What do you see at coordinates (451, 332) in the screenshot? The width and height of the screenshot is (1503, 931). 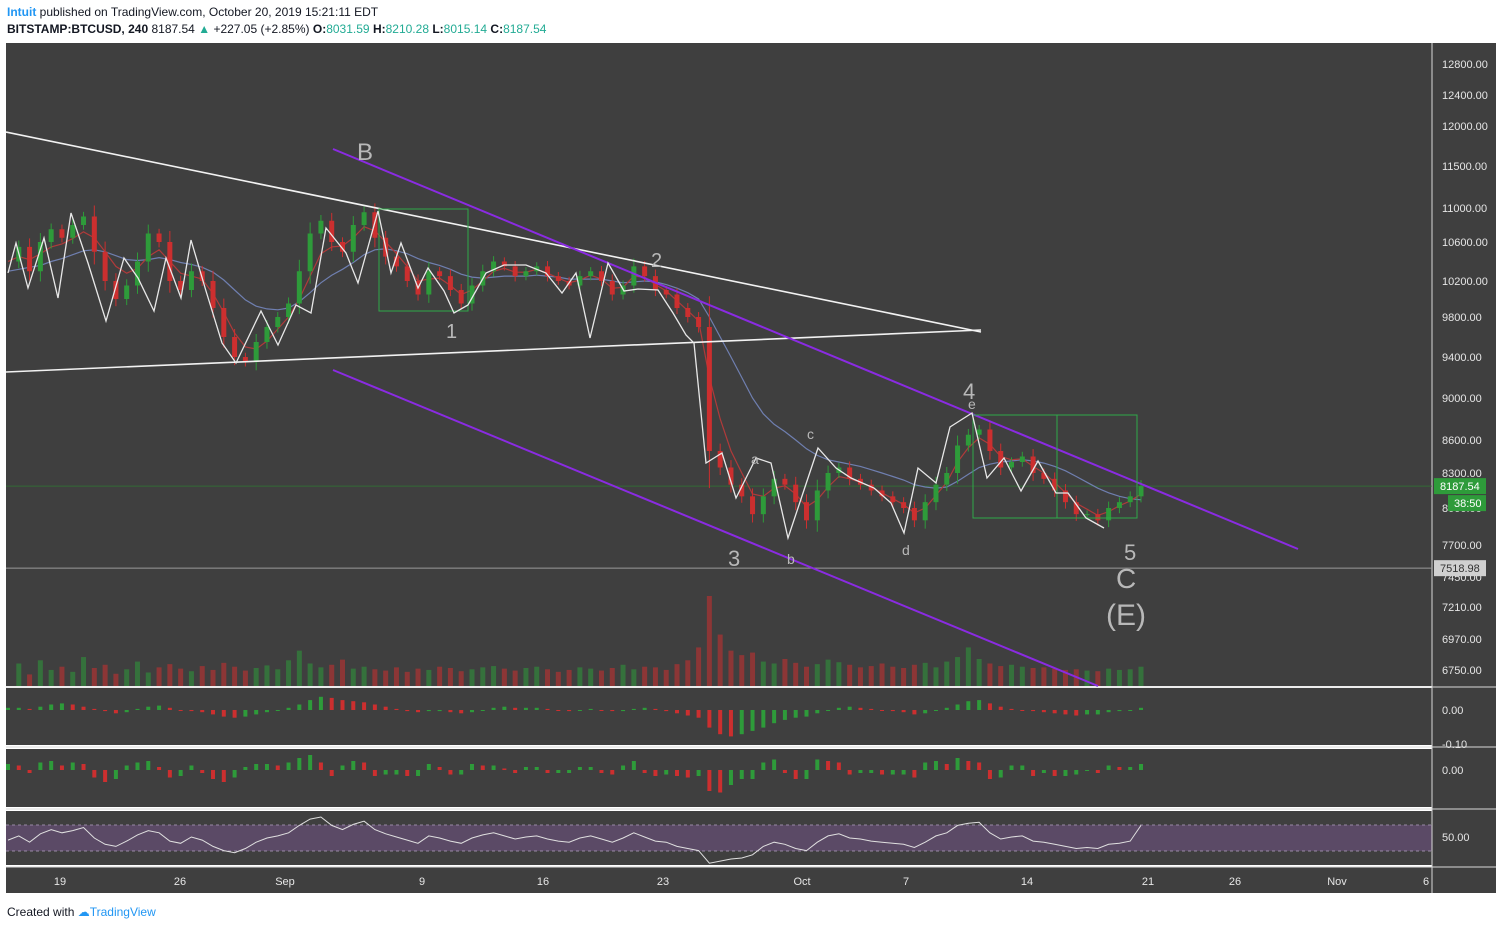 I see `wave-label-1: 1` at bounding box center [451, 332].